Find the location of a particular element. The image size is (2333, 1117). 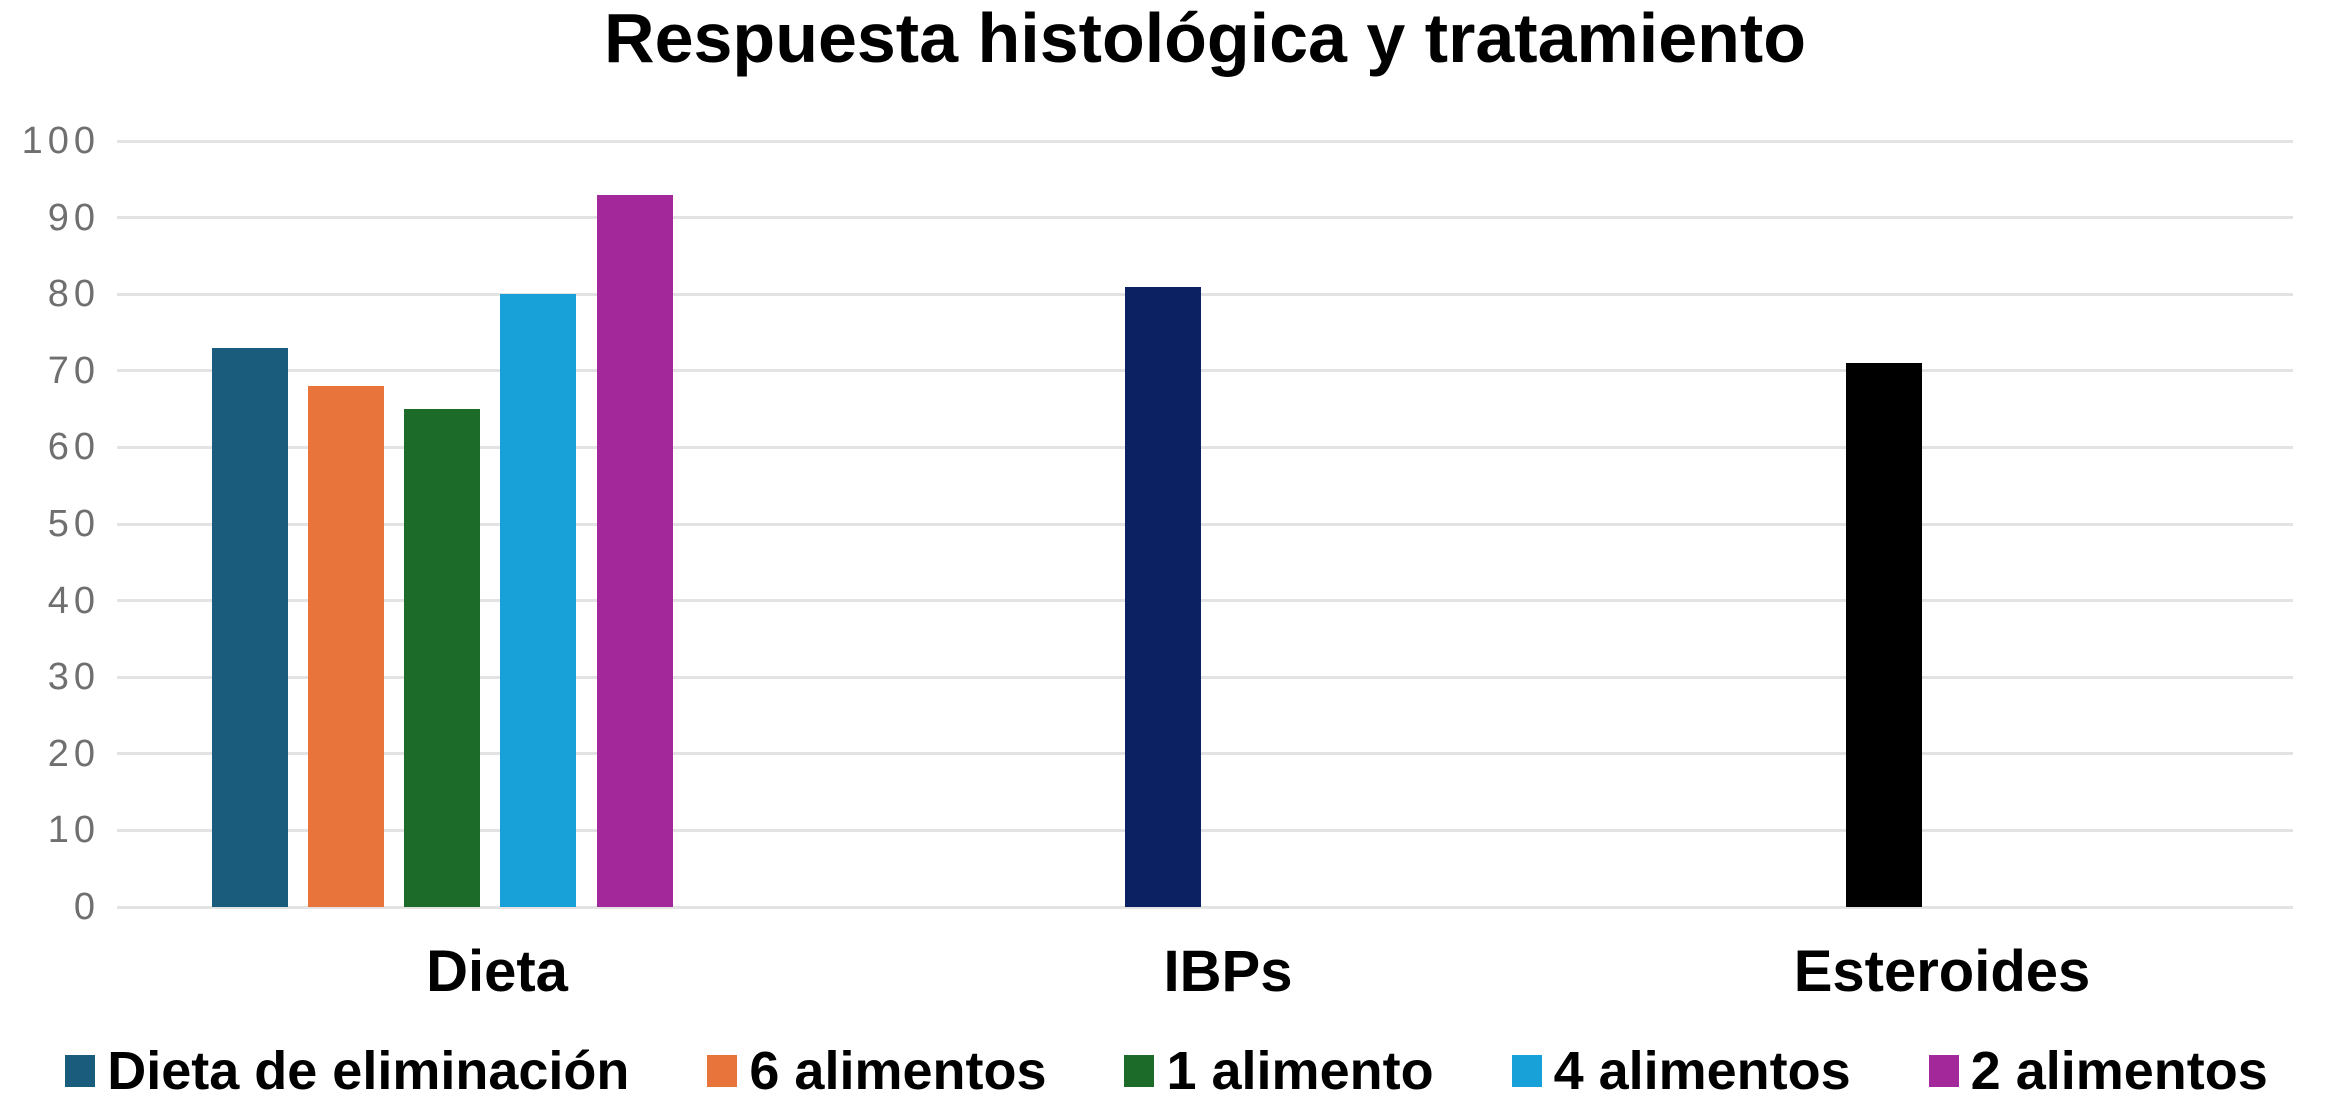

bar-ibps is located at coordinates (1163, 596).